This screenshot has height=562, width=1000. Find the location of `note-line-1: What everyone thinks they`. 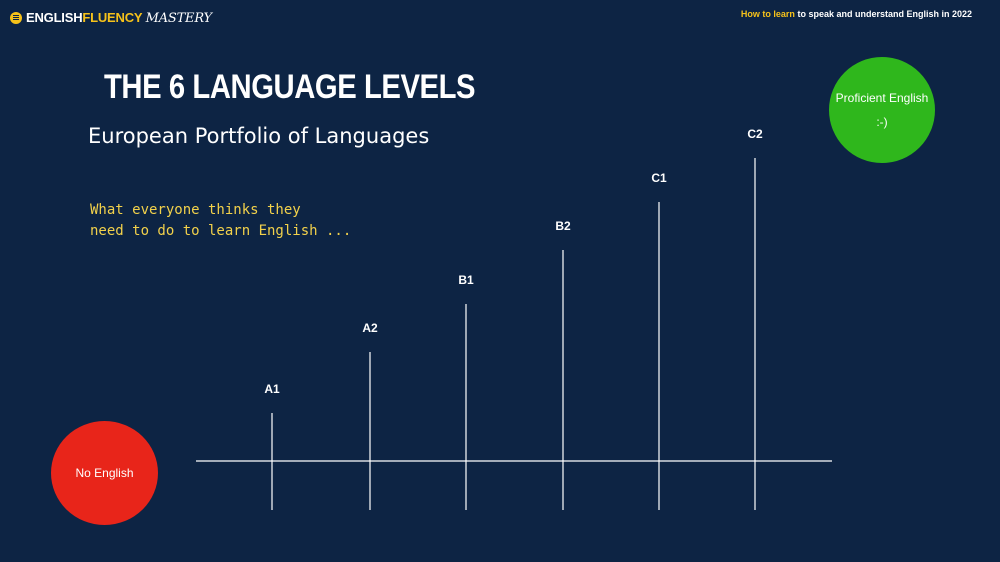

note-line-1: What everyone thinks they is located at coordinates (195, 210).